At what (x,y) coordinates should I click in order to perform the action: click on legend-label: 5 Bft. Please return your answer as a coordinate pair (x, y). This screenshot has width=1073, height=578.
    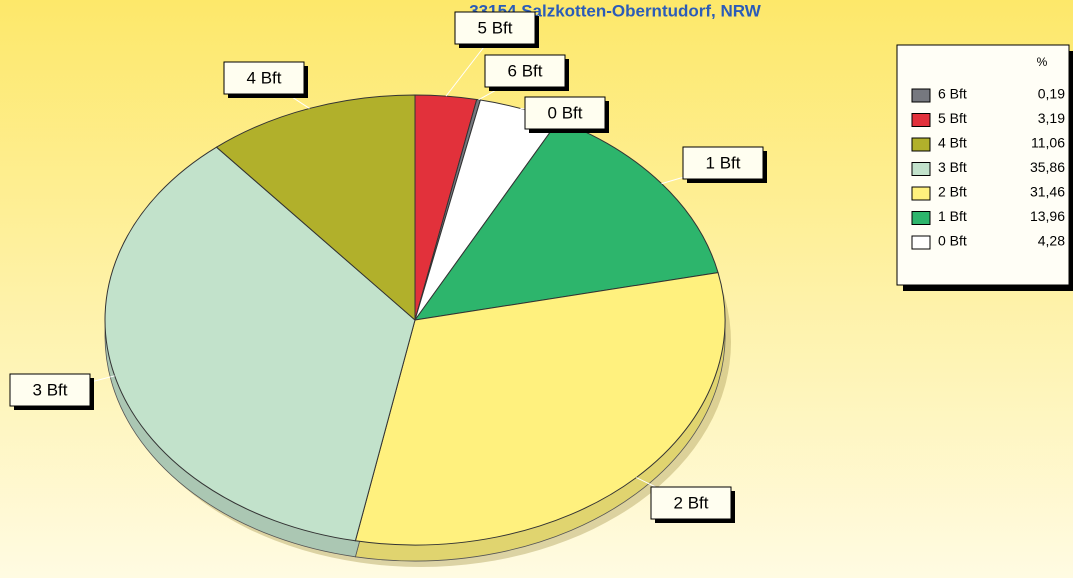
    Looking at the image, I should click on (952, 118).